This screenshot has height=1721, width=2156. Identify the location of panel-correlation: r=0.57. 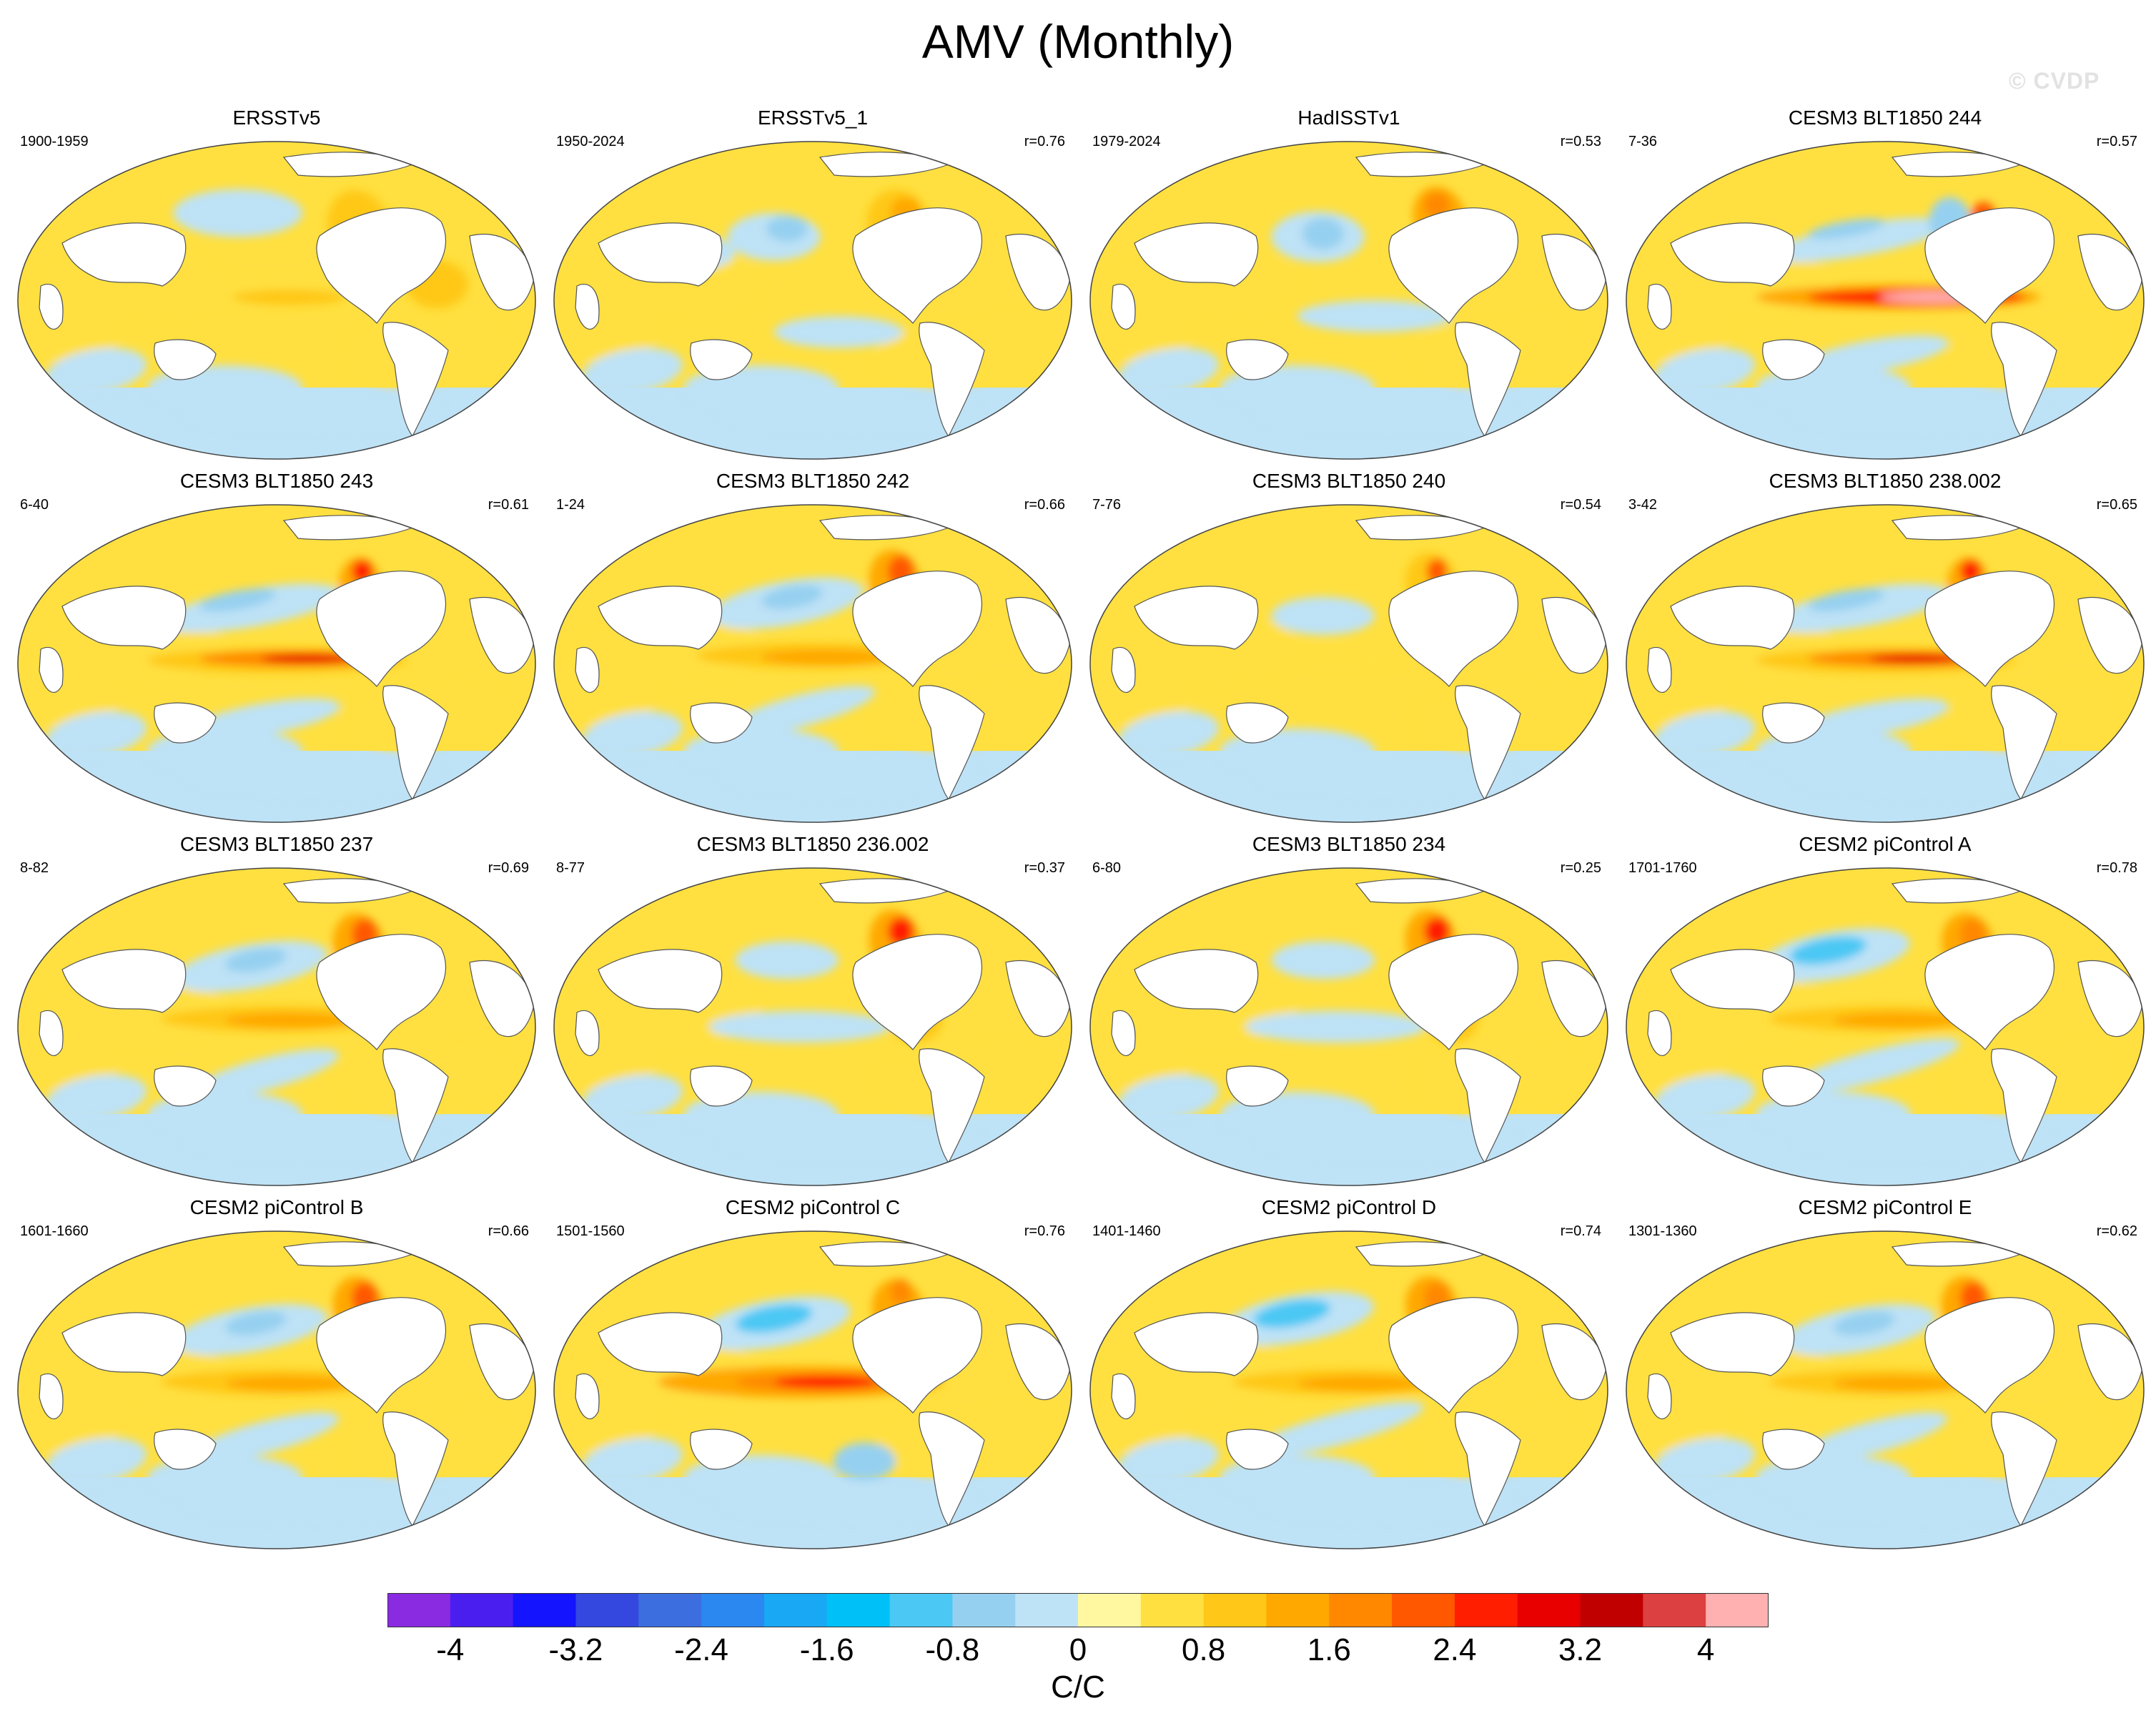
(2116, 141).